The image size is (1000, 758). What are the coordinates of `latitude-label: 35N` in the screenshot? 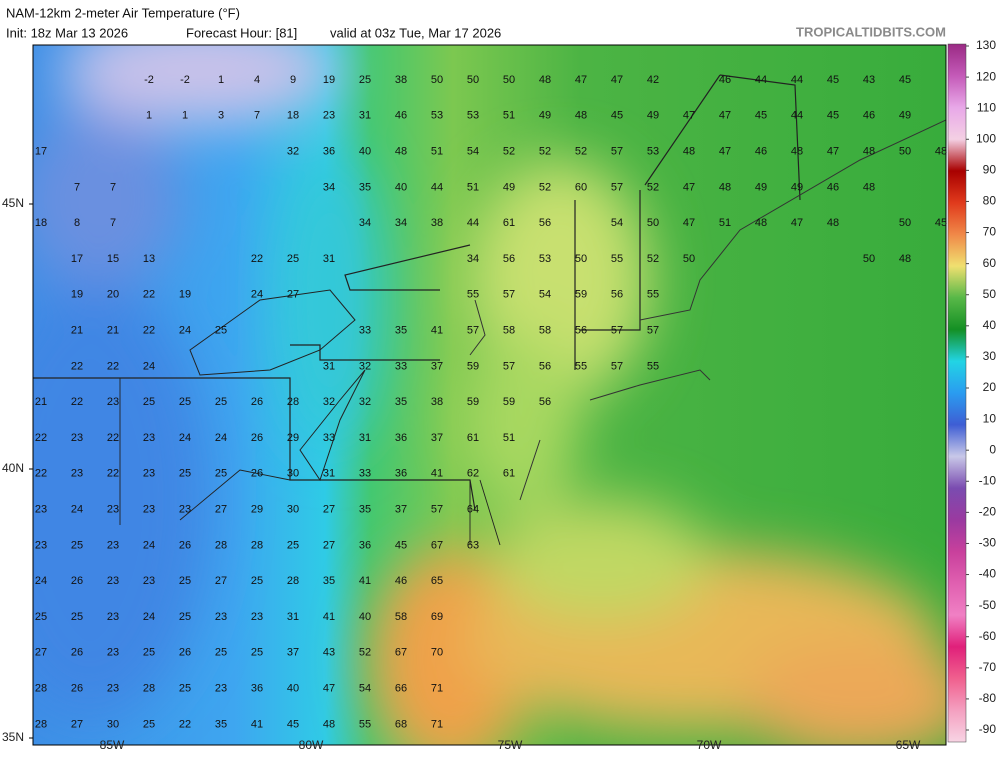 It's located at (13, 737).